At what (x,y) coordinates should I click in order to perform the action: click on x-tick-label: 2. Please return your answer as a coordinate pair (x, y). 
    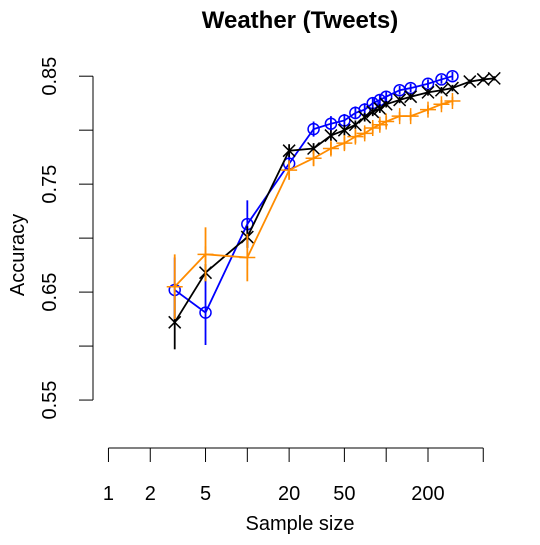
    Looking at the image, I should click on (150, 494).